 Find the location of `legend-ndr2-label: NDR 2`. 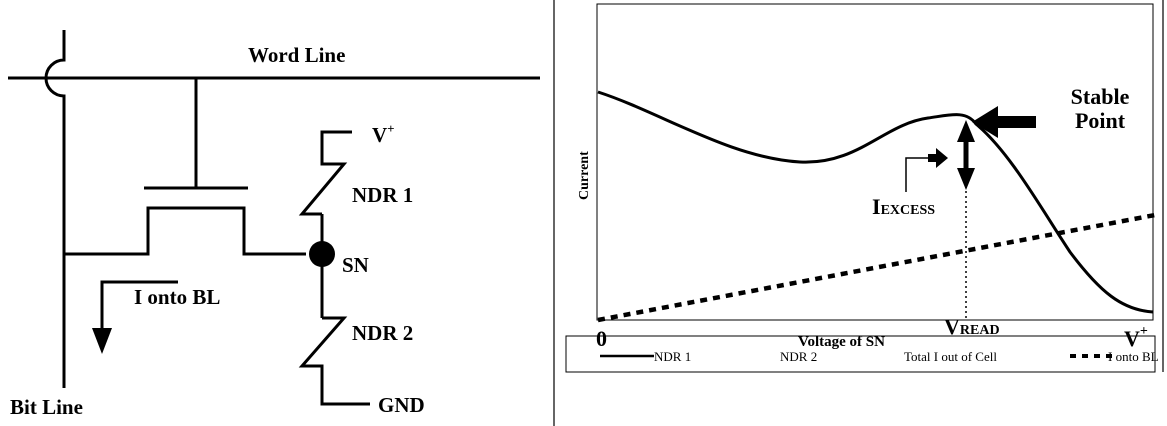

legend-ndr2-label: NDR 2 is located at coordinates (798, 356).